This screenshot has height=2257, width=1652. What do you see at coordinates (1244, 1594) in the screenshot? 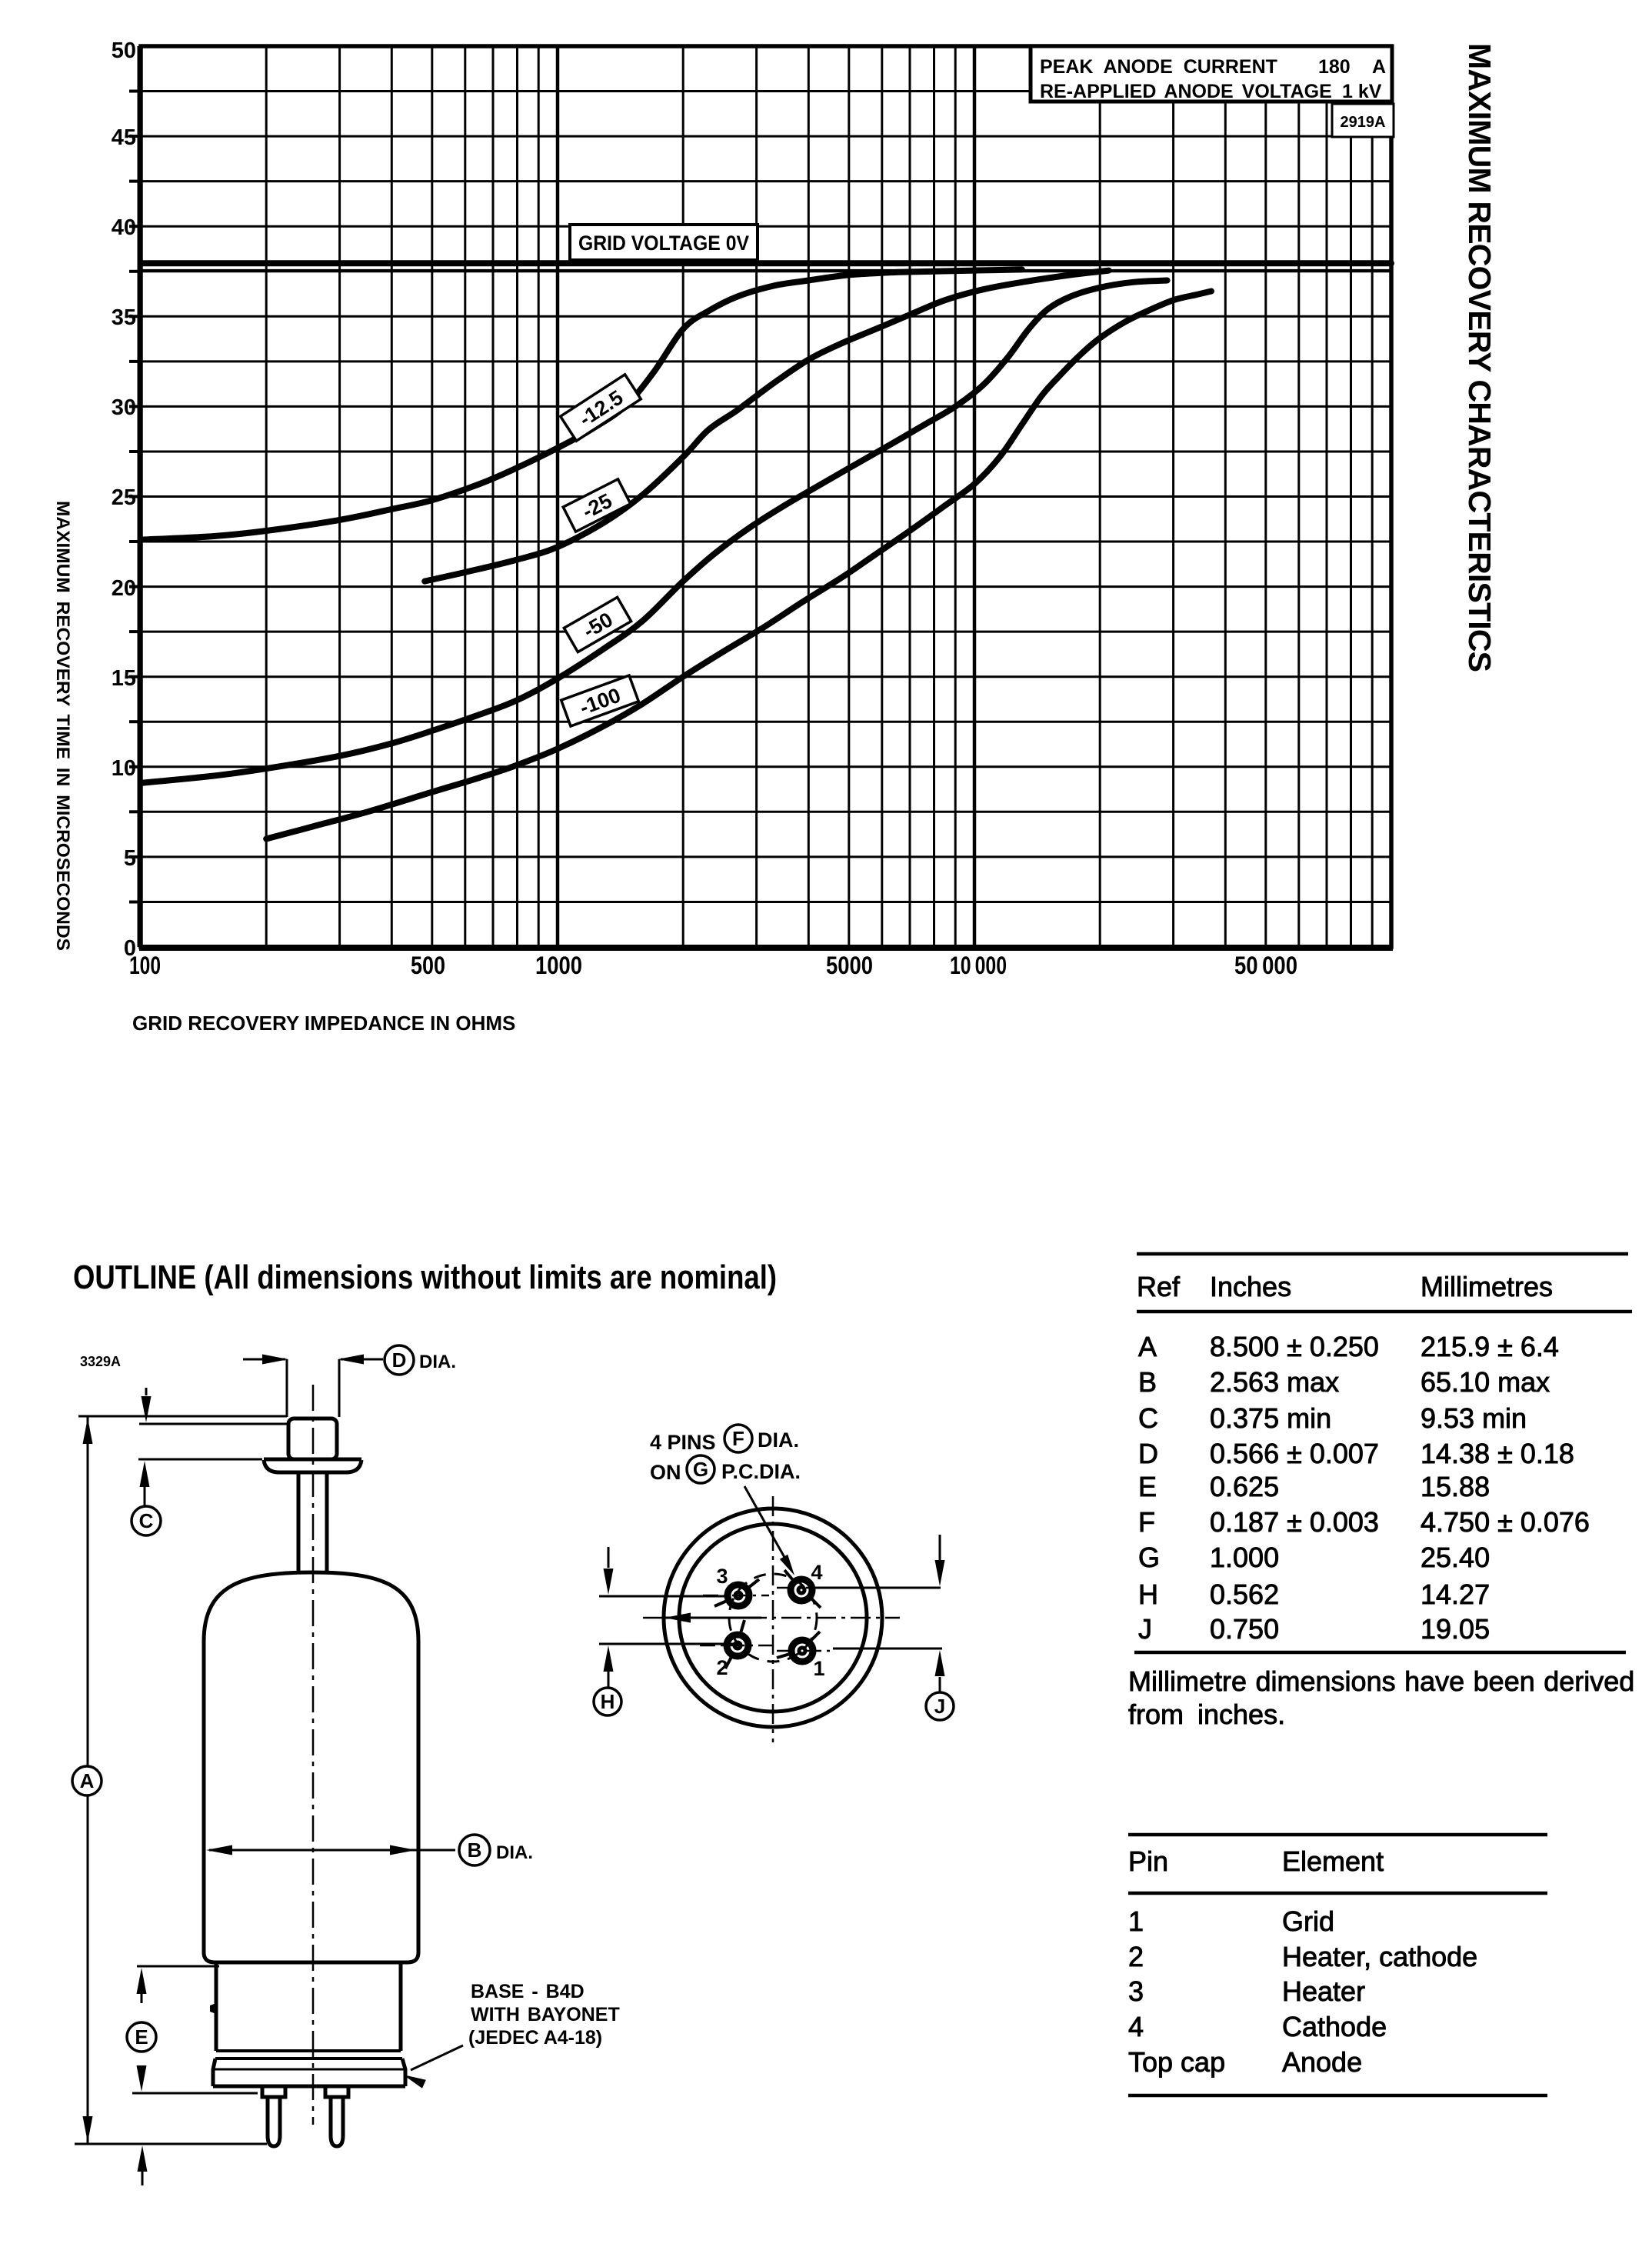
I see `svg-text: 0.562` at bounding box center [1244, 1594].